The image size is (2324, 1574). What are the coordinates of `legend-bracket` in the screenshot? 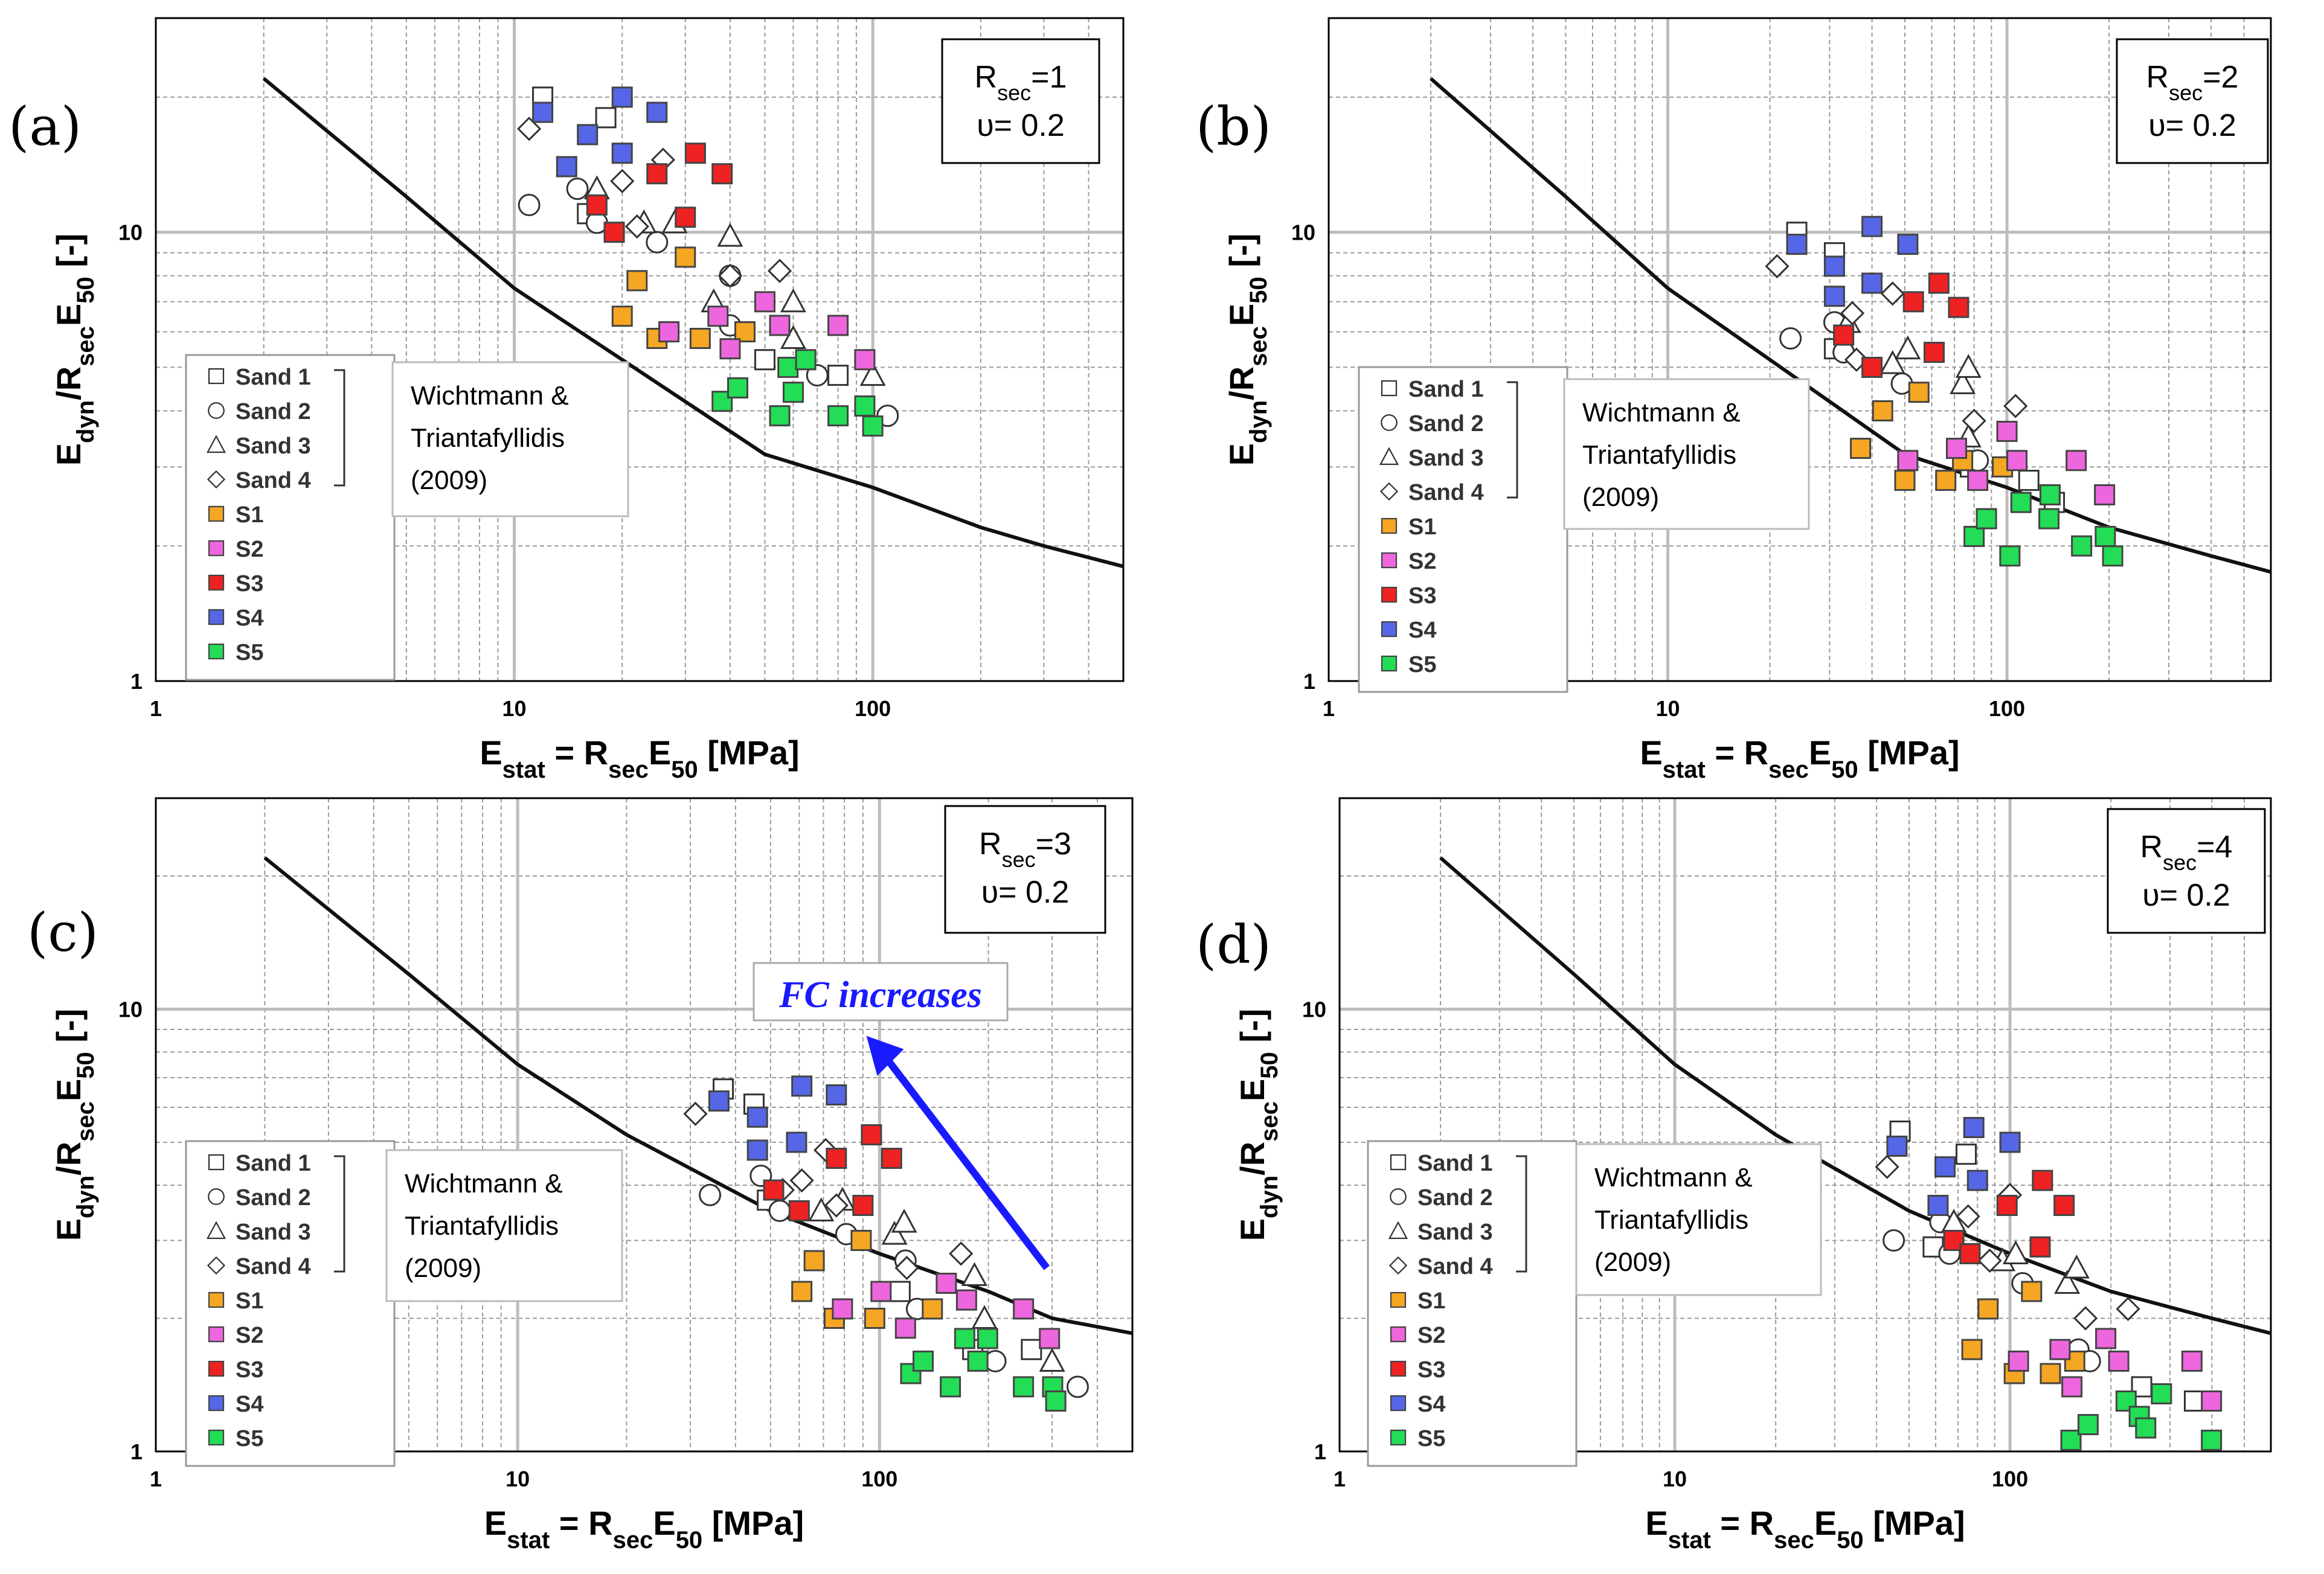 It's located at (339, 428).